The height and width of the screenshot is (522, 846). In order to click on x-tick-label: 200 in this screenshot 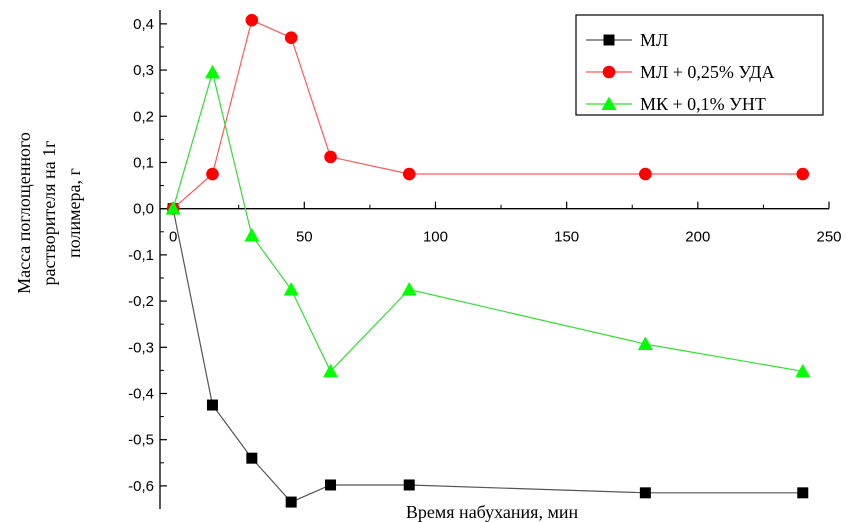, I will do `click(697, 237)`.